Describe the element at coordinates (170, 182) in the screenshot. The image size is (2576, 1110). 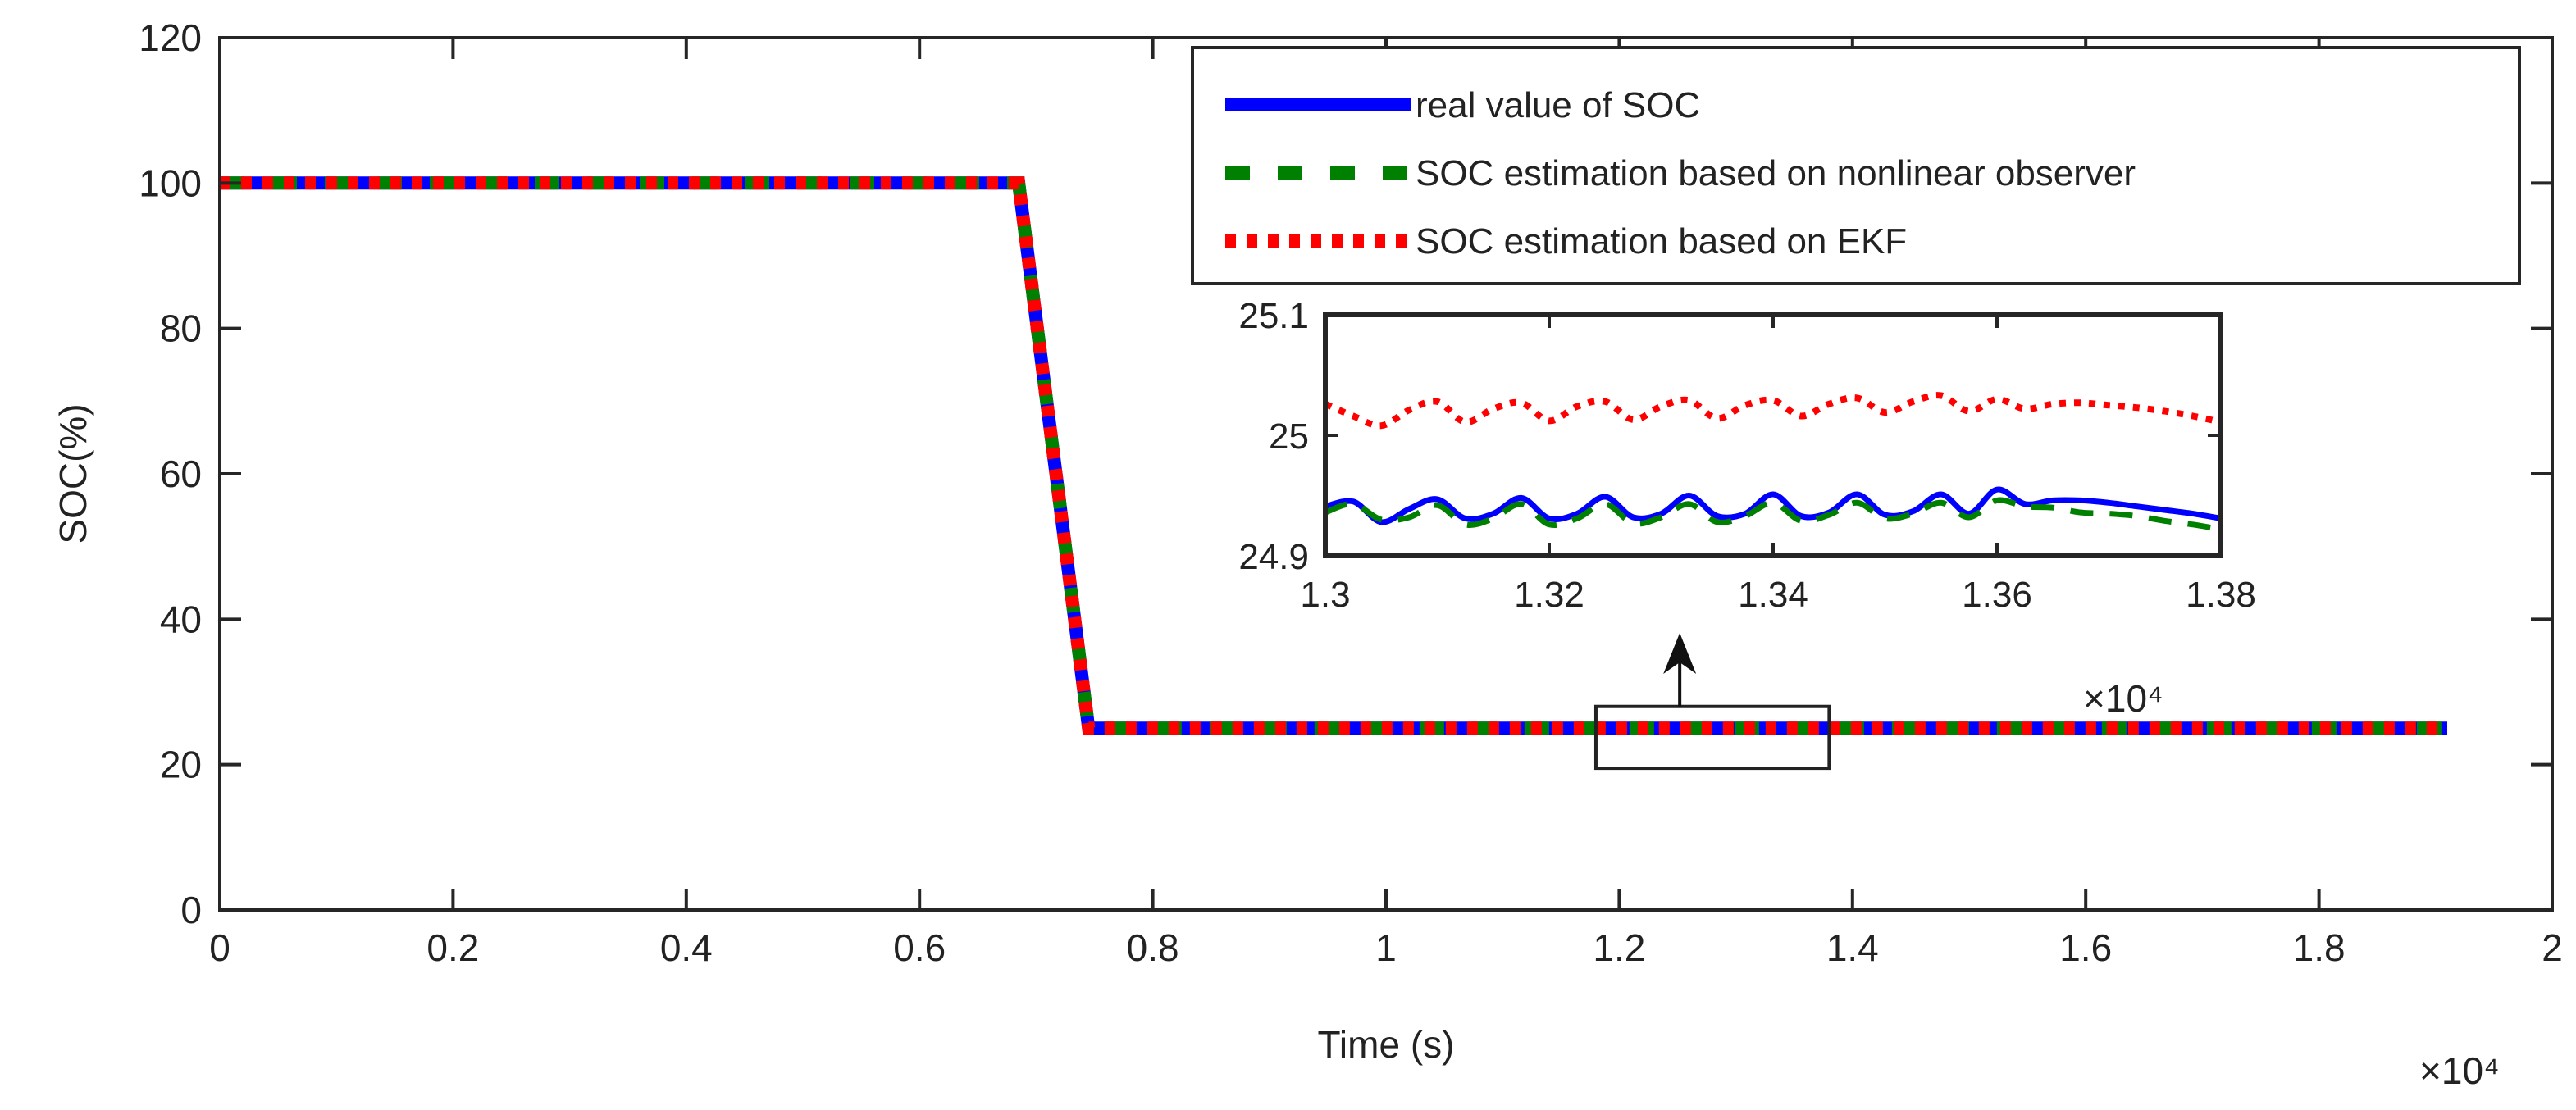
I see `y-tick-label: 100` at that location.